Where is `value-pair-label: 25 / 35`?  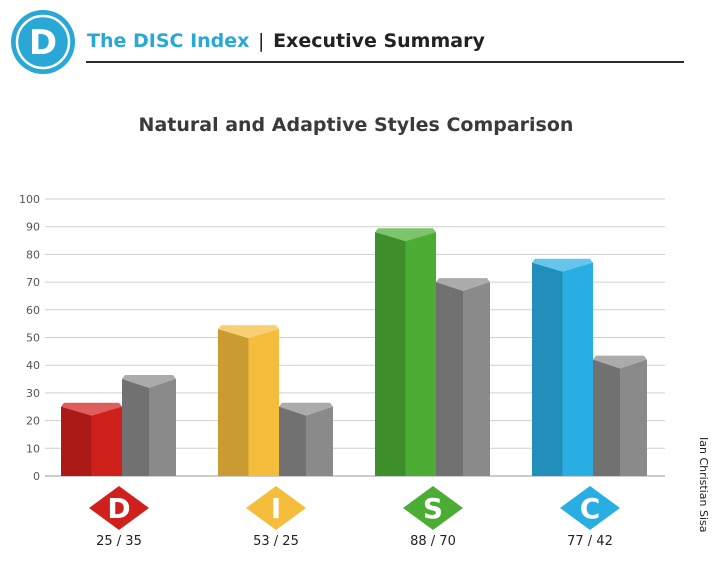
value-pair-label: 25 / 35 is located at coordinates (119, 541).